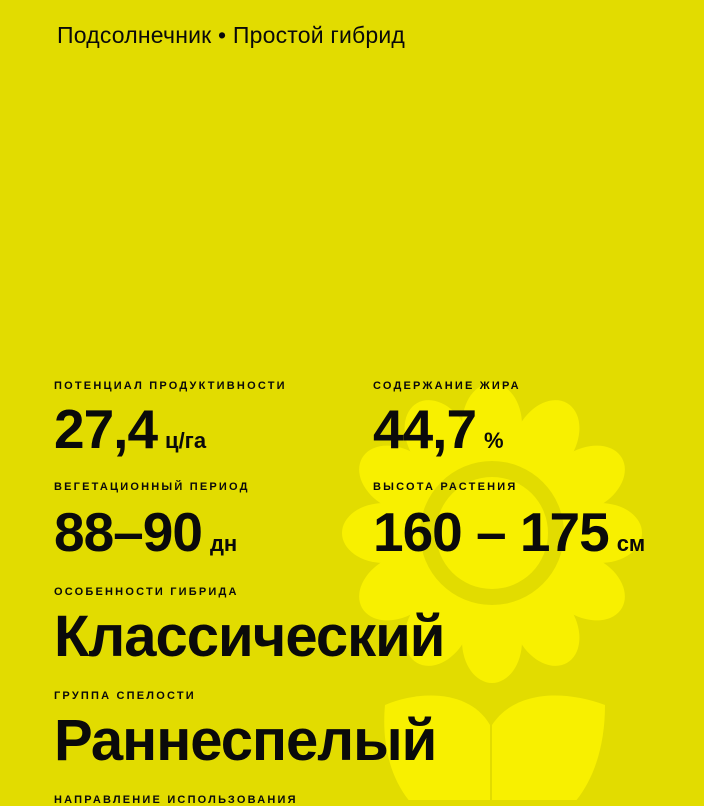 The height and width of the screenshot is (806, 704). Describe the element at coordinates (231, 35) in the screenshot. I see `page-title: Подсолнечник • Простой гибрид` at that location.